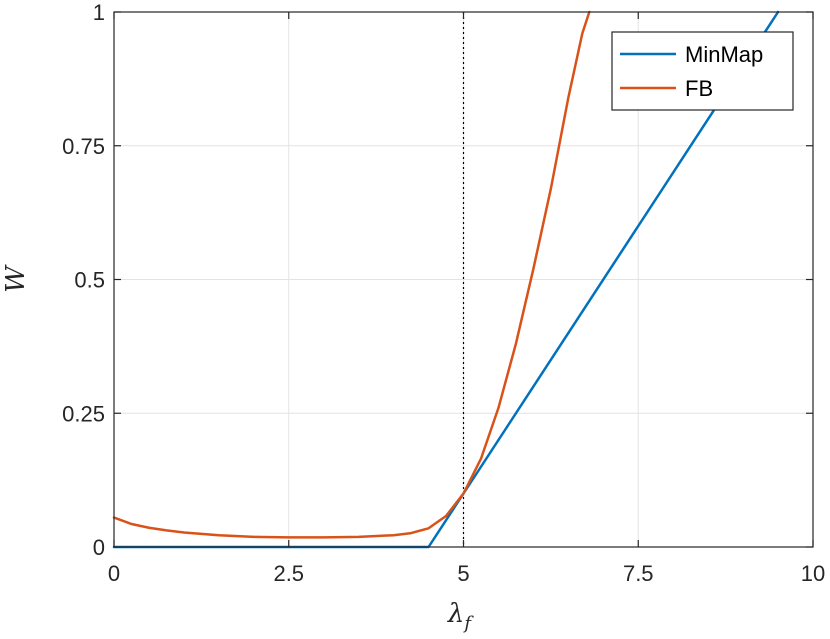 This screenshot has width=830, height=639. Describe the element at coordinates (638, 573) in the screenshot. I see `x-tick-label: 7.5` at that location.